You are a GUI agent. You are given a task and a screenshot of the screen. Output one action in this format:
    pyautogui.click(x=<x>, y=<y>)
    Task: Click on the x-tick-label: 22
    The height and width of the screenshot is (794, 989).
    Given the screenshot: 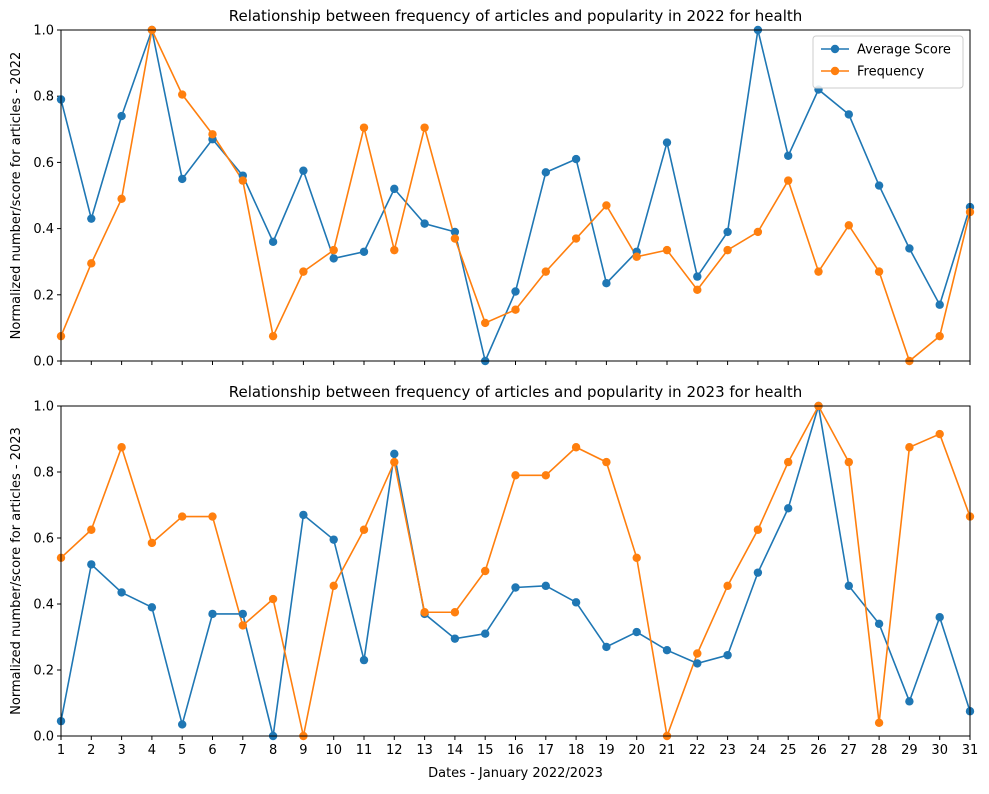 What is the action you would take?
    pyautogui.click(x=697, y=750)
    